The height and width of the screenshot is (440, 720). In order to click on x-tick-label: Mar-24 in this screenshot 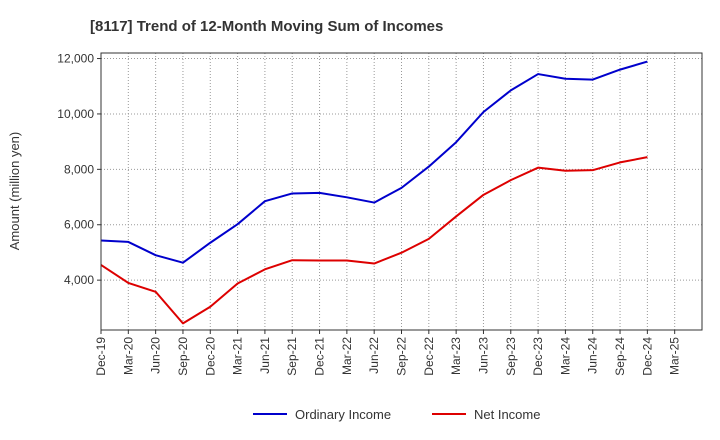, I will do `click(565, 356)`.